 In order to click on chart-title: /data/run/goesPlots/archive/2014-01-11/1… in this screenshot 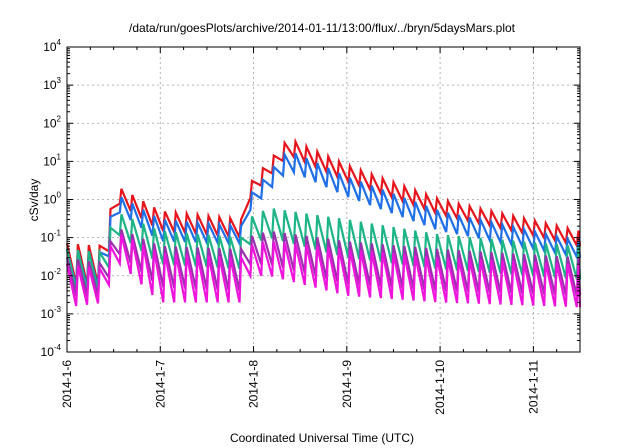, I will do `click(322, 28)`.